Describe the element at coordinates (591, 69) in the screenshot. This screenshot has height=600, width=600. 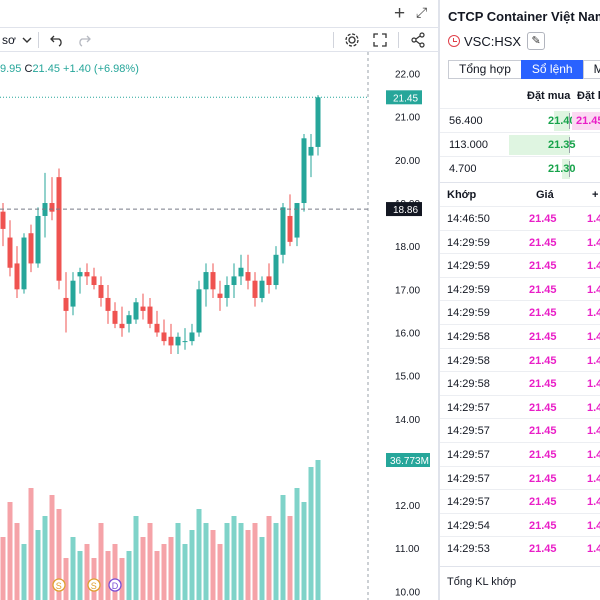
I see `tab-levels: Mức` at that location.